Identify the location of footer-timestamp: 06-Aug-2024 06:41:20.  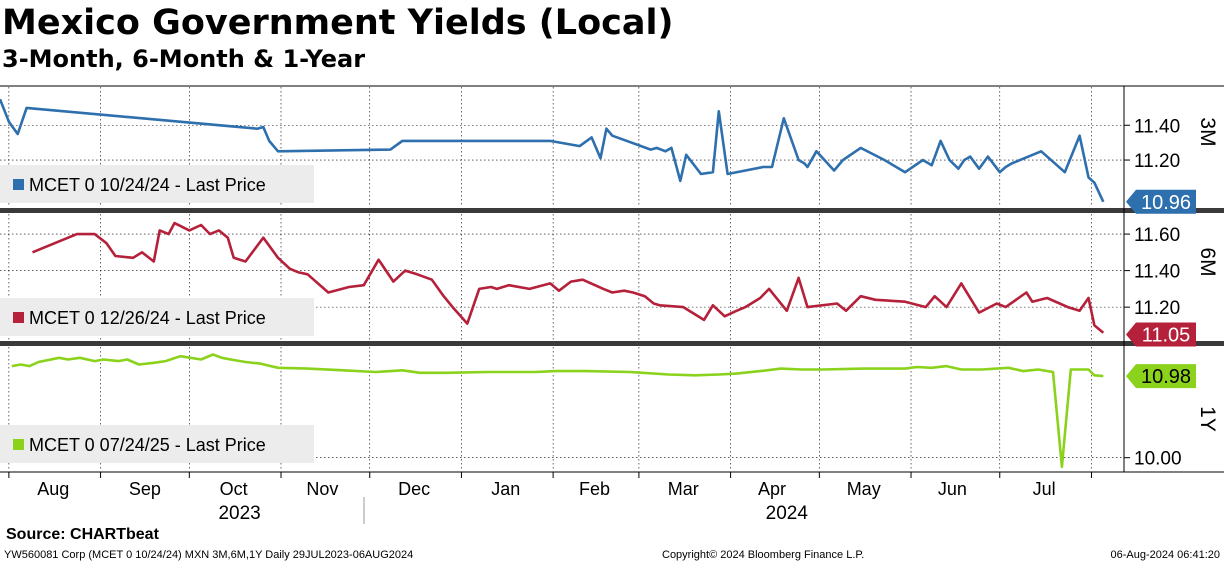
(1165, 555).